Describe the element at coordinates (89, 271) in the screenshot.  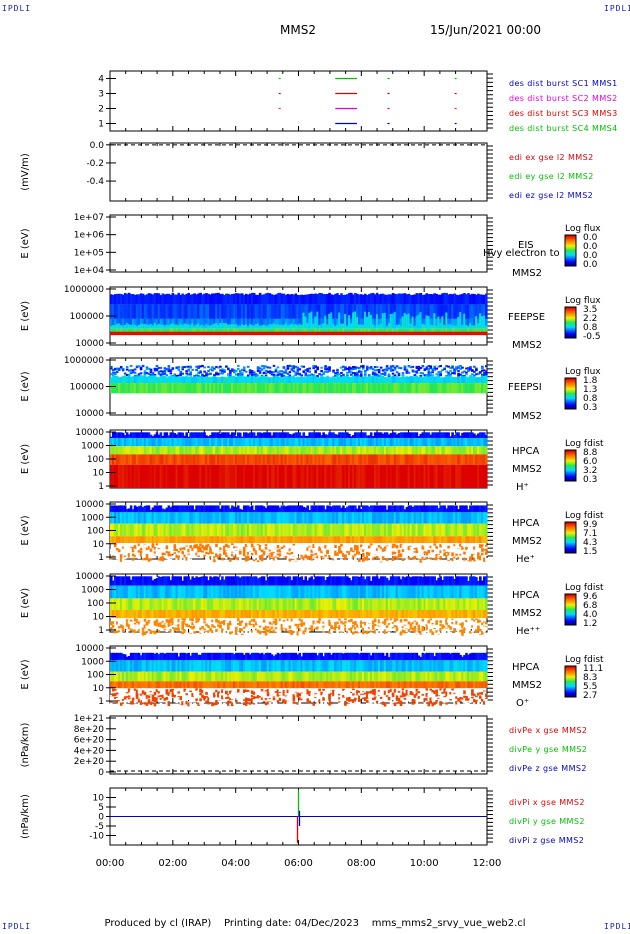
I see `y-tick-label: 1e+04` at that location.